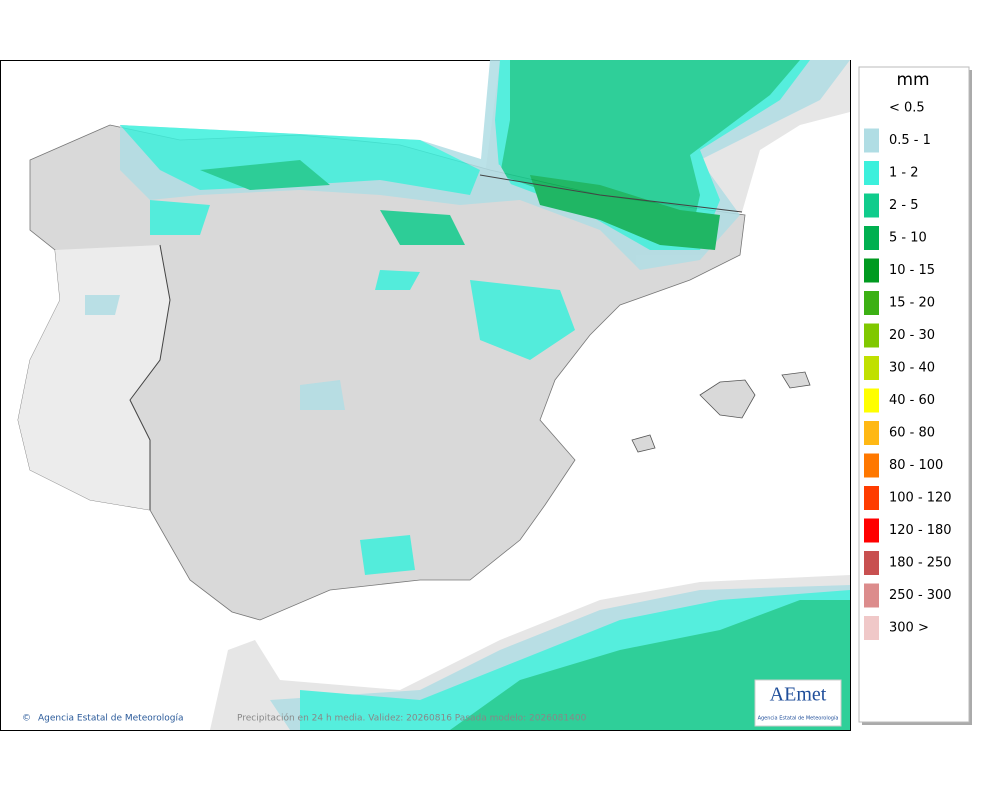  Describe the element at coordinates (920, 563) in the screenshot. I see `legend-label: 180 - 250` at that location.